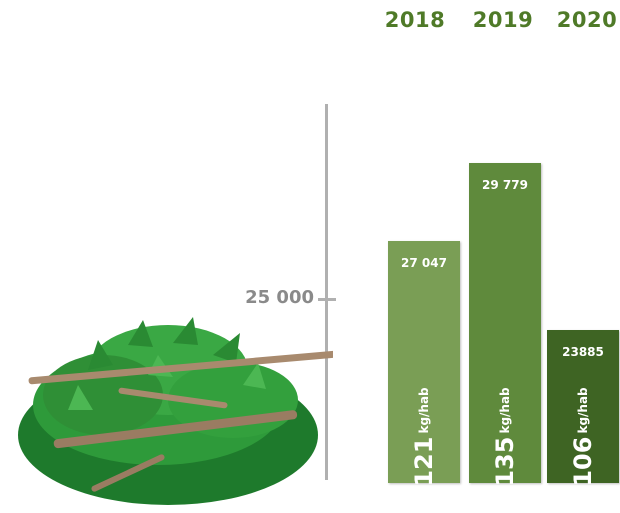 The image size is (620, 513). Describe the element at coordinates (505, 185) in the screenshot. I see `bar-value-label: 29 779` at that location.